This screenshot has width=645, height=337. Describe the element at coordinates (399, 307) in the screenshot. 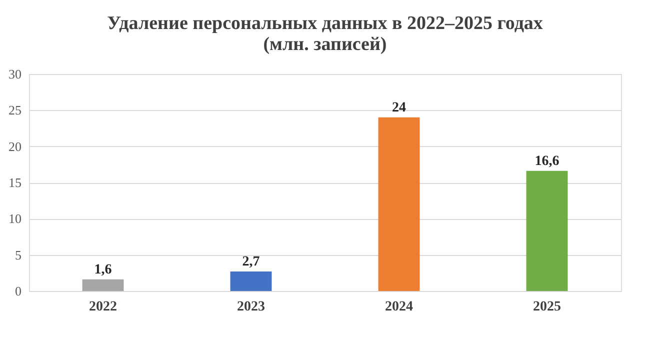

I see `x-tick-label: 2024` at that location.